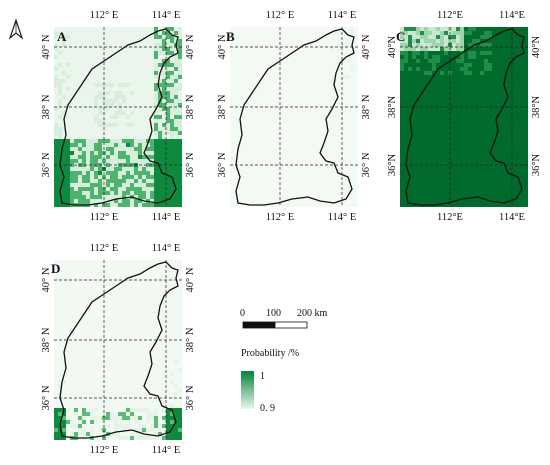 This screenshot has height=465, width=550. Describe the element at coordinates (536, 46) in the screenshot. I see `lat-tick-right: 40°N` at that location.